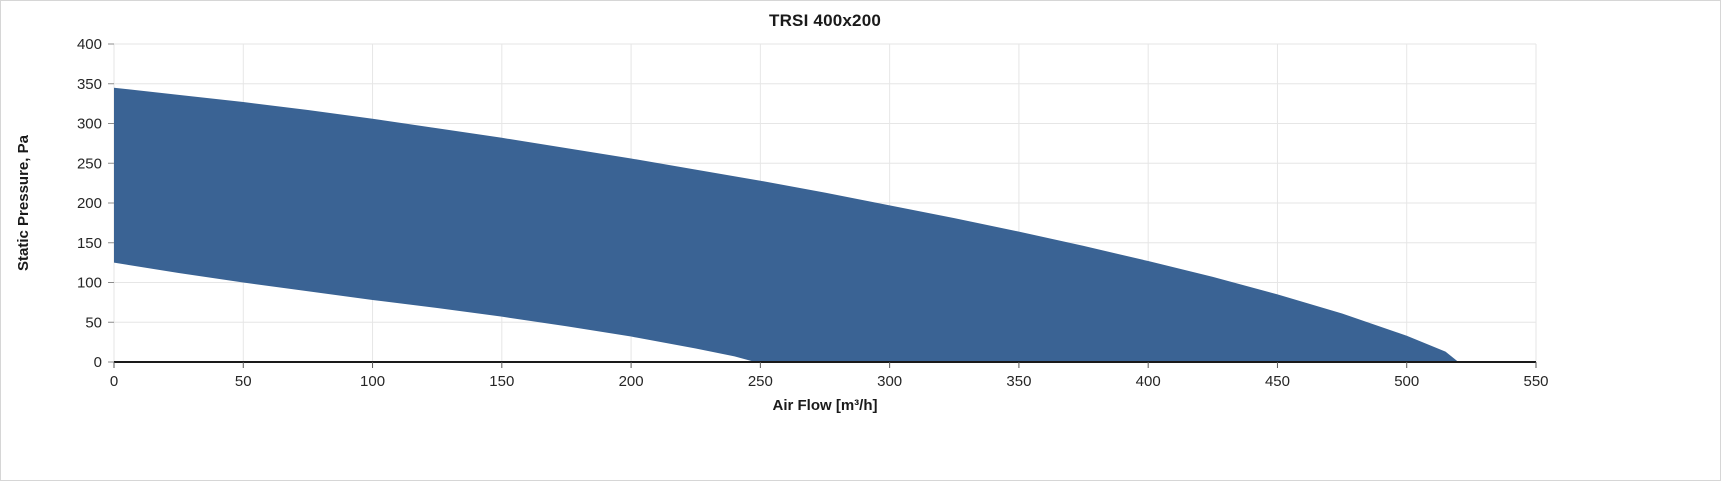 The image size is (1721, 481). What do you see at coordinates (243, 381) in the screenshot?
I see `x-tick-label: 50` at bounding box center [243, 381].